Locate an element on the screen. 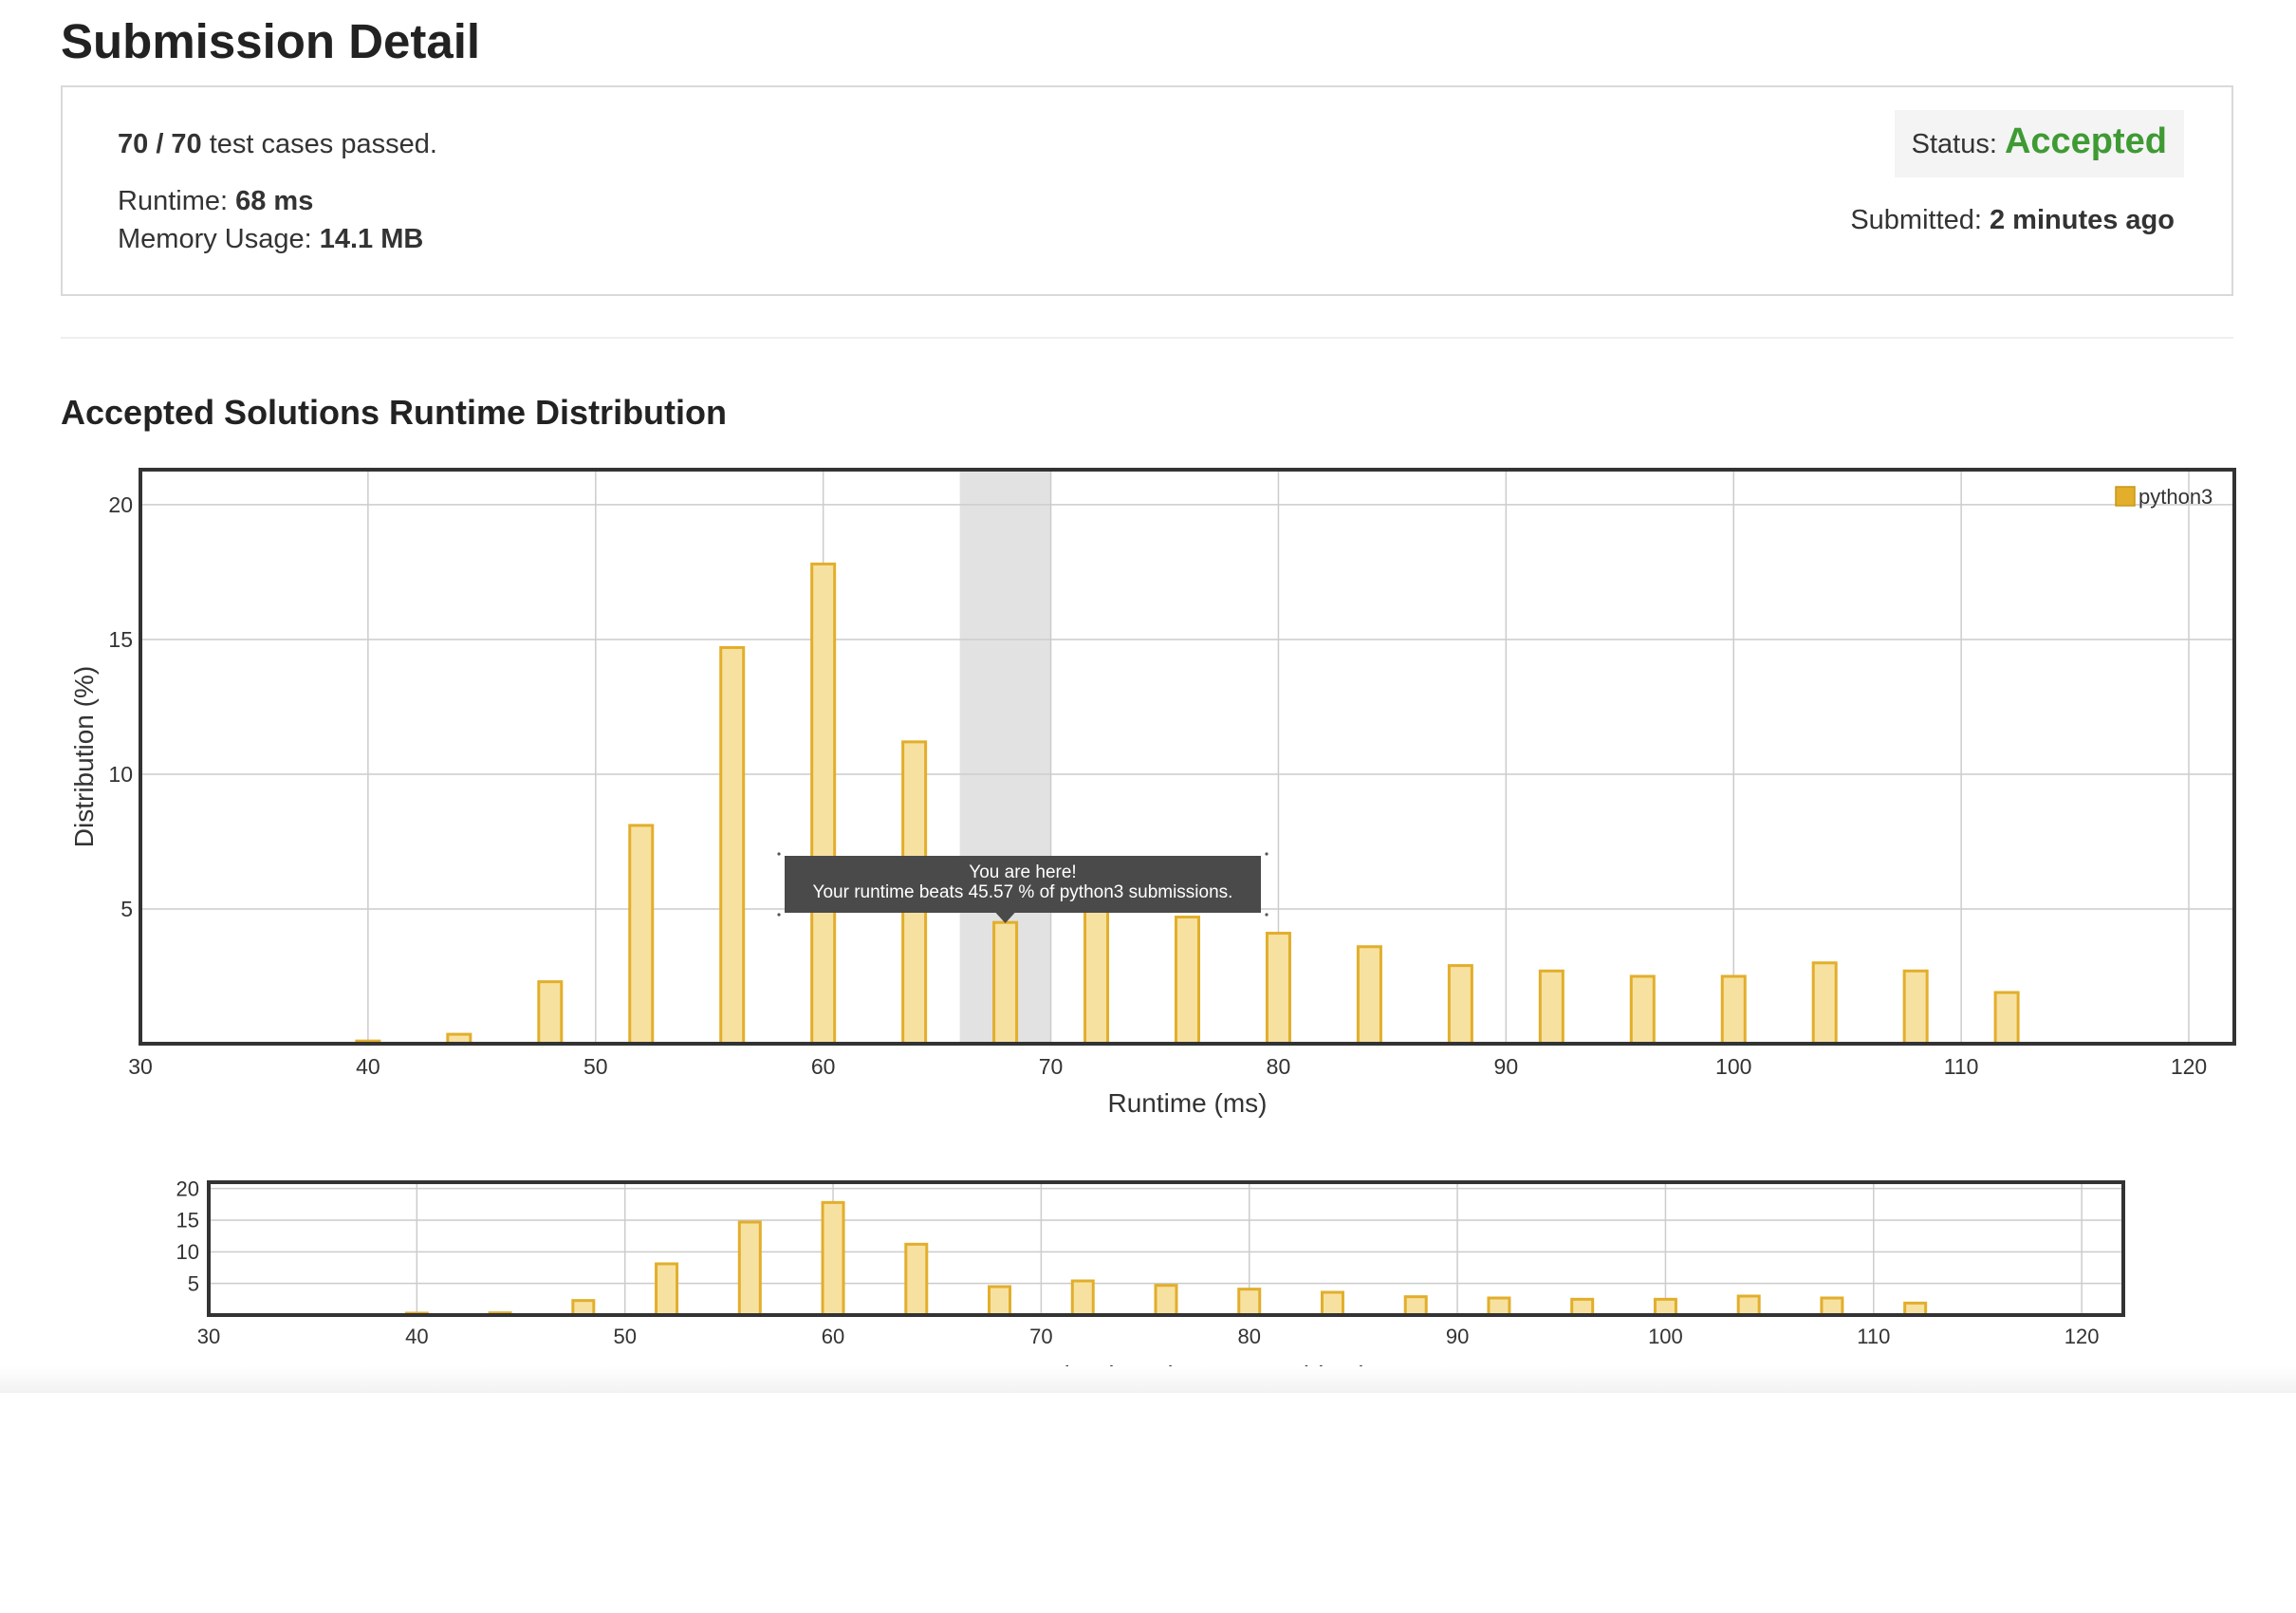  submitted-line: Submitted: 2 minutes ago is located at coordinates (2012, 220).